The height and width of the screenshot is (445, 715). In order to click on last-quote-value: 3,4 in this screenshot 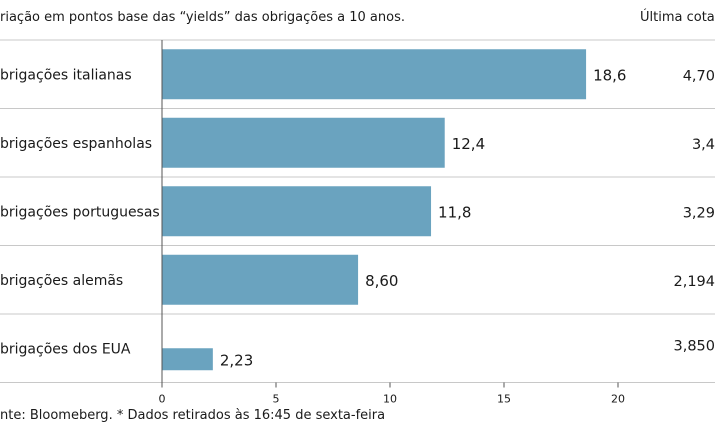, I will do `click(703, 145)`.